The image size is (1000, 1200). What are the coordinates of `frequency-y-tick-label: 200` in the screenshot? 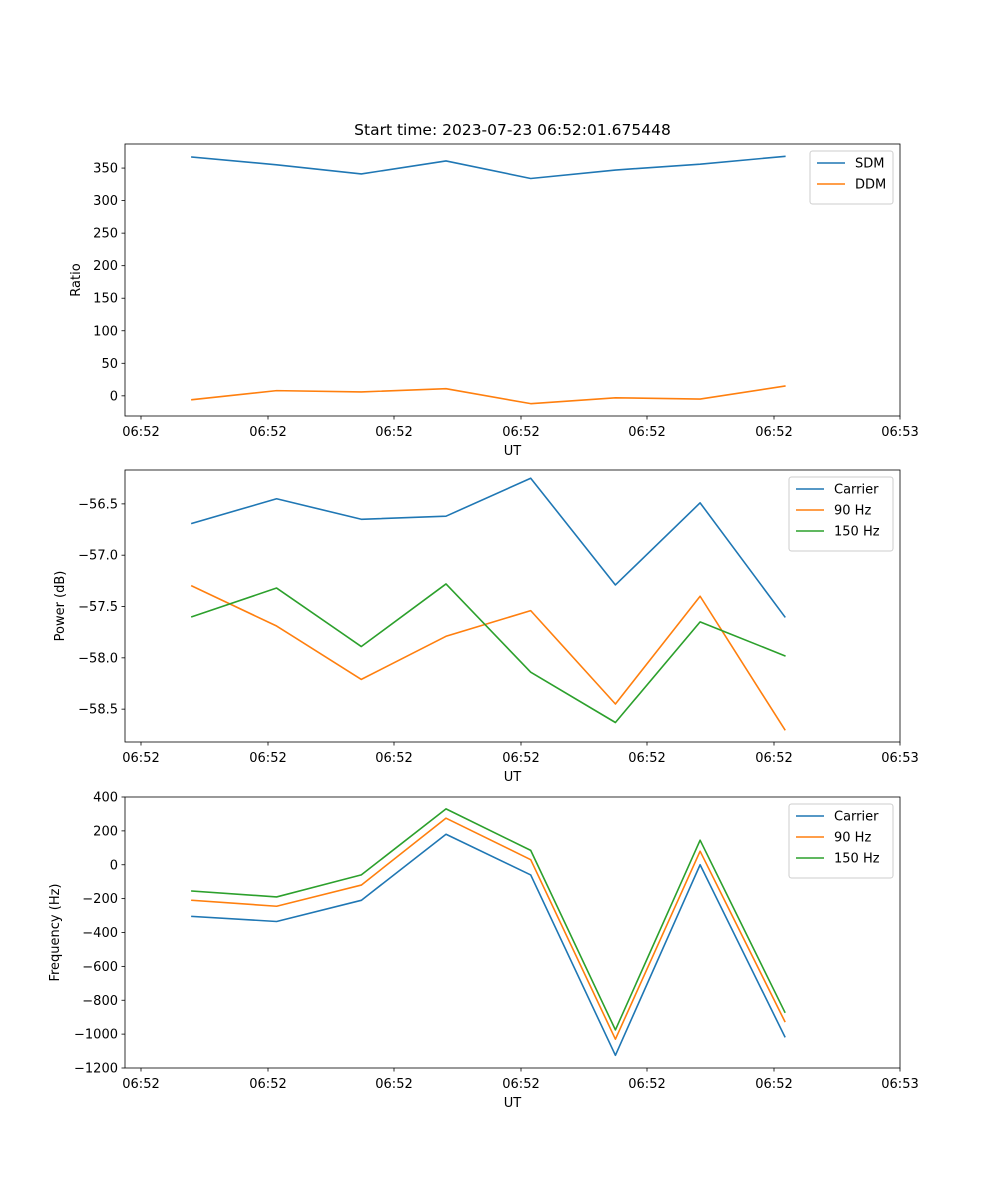 It's located at (105, 831).